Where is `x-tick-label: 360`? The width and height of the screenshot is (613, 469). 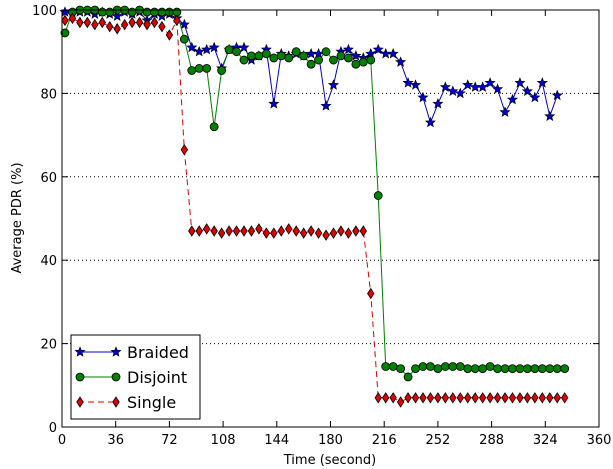 x-tick-label: 360 is located at coordinates (599, 440).